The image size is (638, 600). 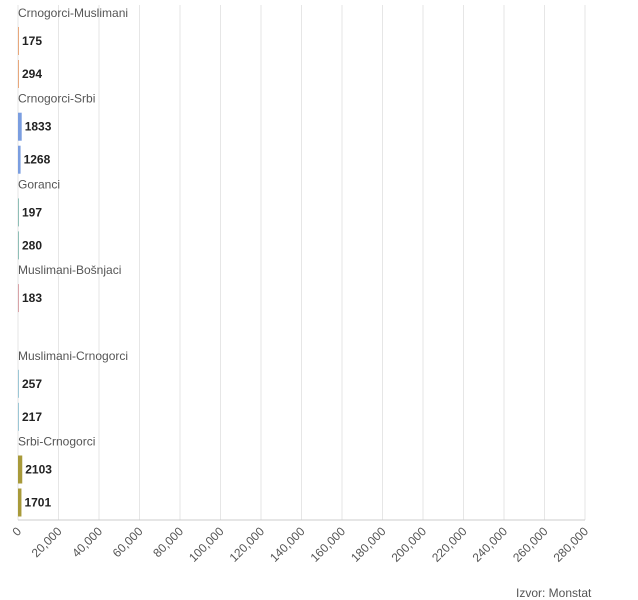 What do you see at coordinates (328, 544) in the screenshot?
I see `x-tick-label: 160,000` at bounding box center [328, 544].